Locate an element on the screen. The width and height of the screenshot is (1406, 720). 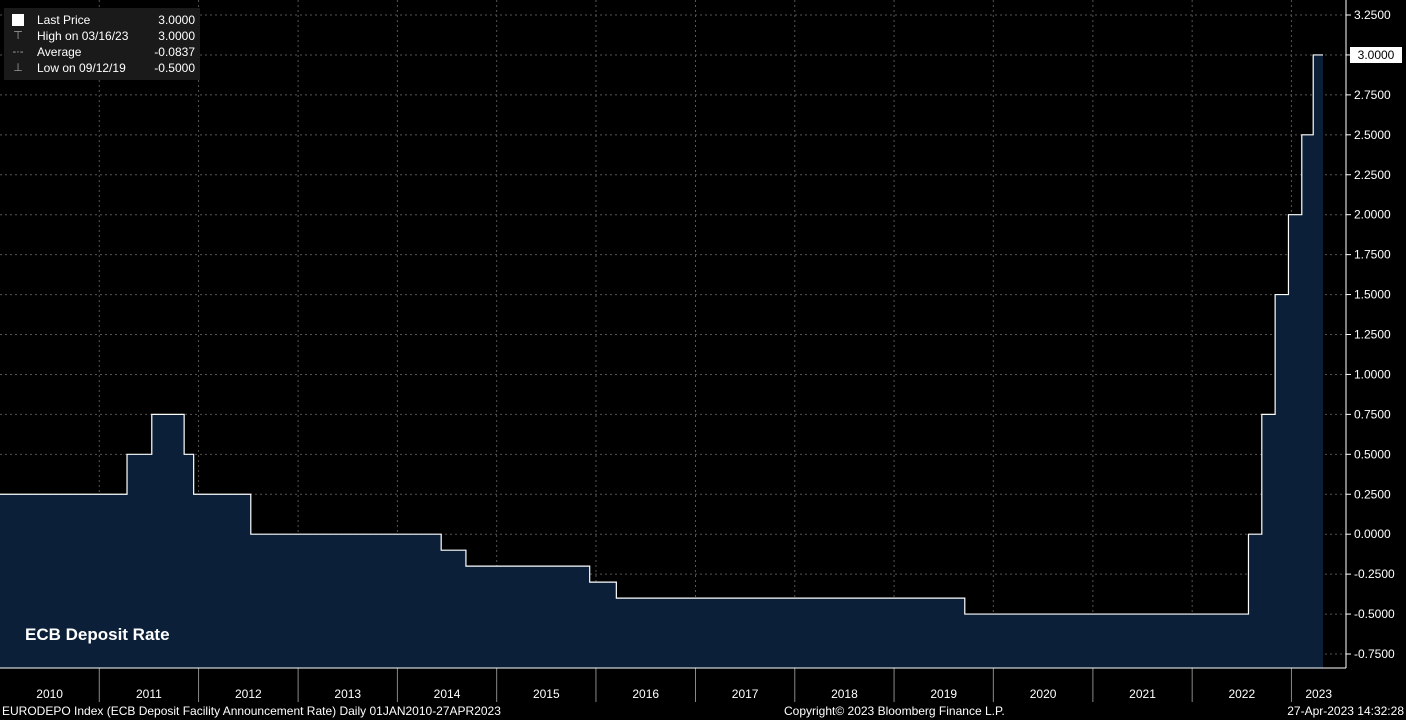
y-tick-label: 1.2500 is located at coordinates (1372, 335).